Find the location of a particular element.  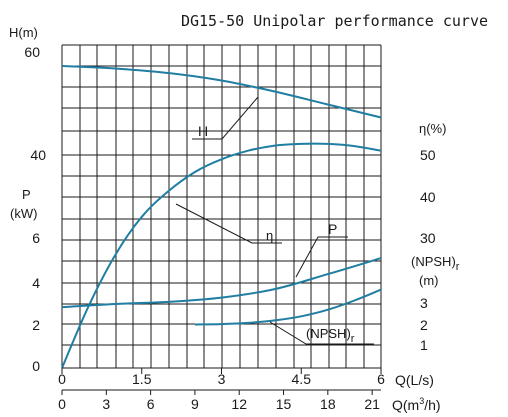

x-axis-primary-label: Q(L/s) is located at coordinates (414, 380).